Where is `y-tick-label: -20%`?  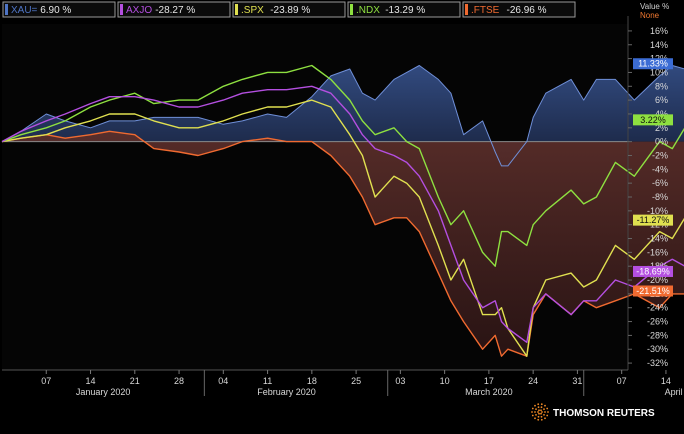 y-tick-label: -20% is located at coordinates (657, 280).